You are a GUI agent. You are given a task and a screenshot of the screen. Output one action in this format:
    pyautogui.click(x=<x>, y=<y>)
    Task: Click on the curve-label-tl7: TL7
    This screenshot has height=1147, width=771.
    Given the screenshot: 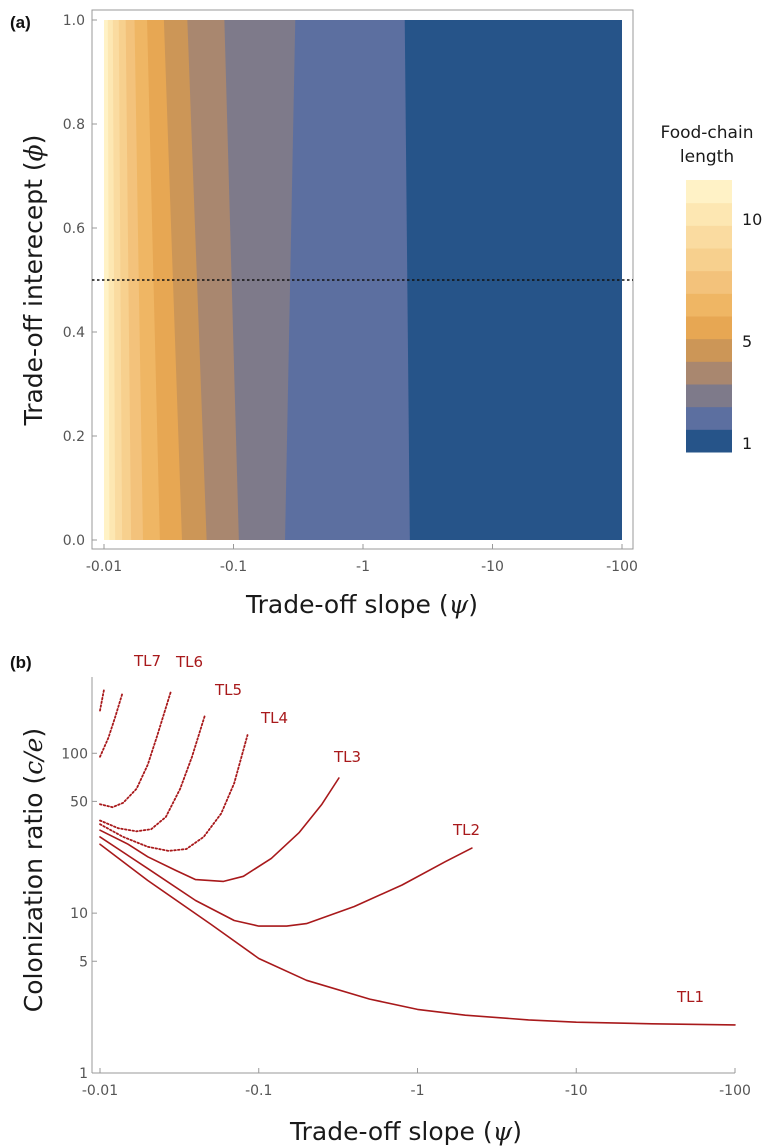 What is the action you would take?
    pyautogui.click(x=147, y=661)
    